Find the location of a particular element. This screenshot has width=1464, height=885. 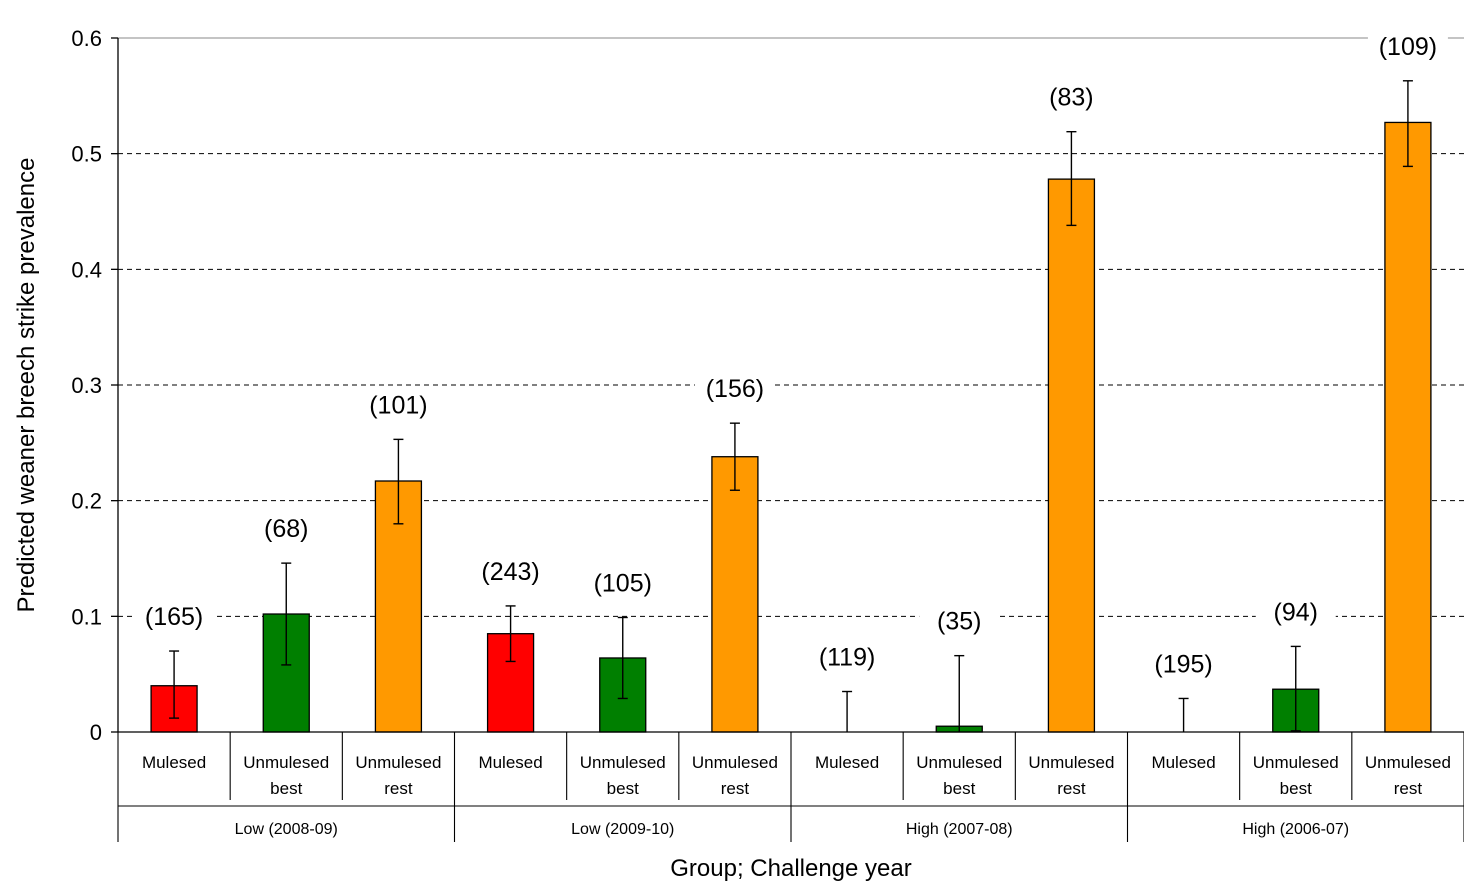

n-label-1-2: (156) is located at coordinates (735, 389).